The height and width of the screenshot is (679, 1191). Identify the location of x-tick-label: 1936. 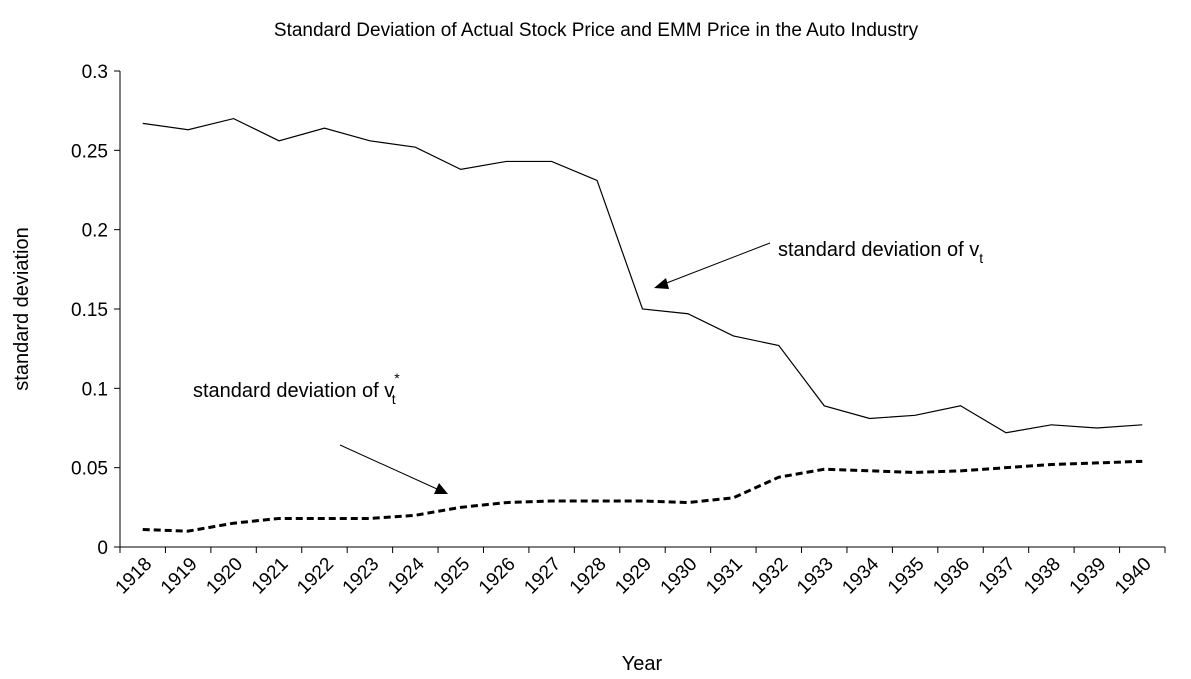
(951, 576).